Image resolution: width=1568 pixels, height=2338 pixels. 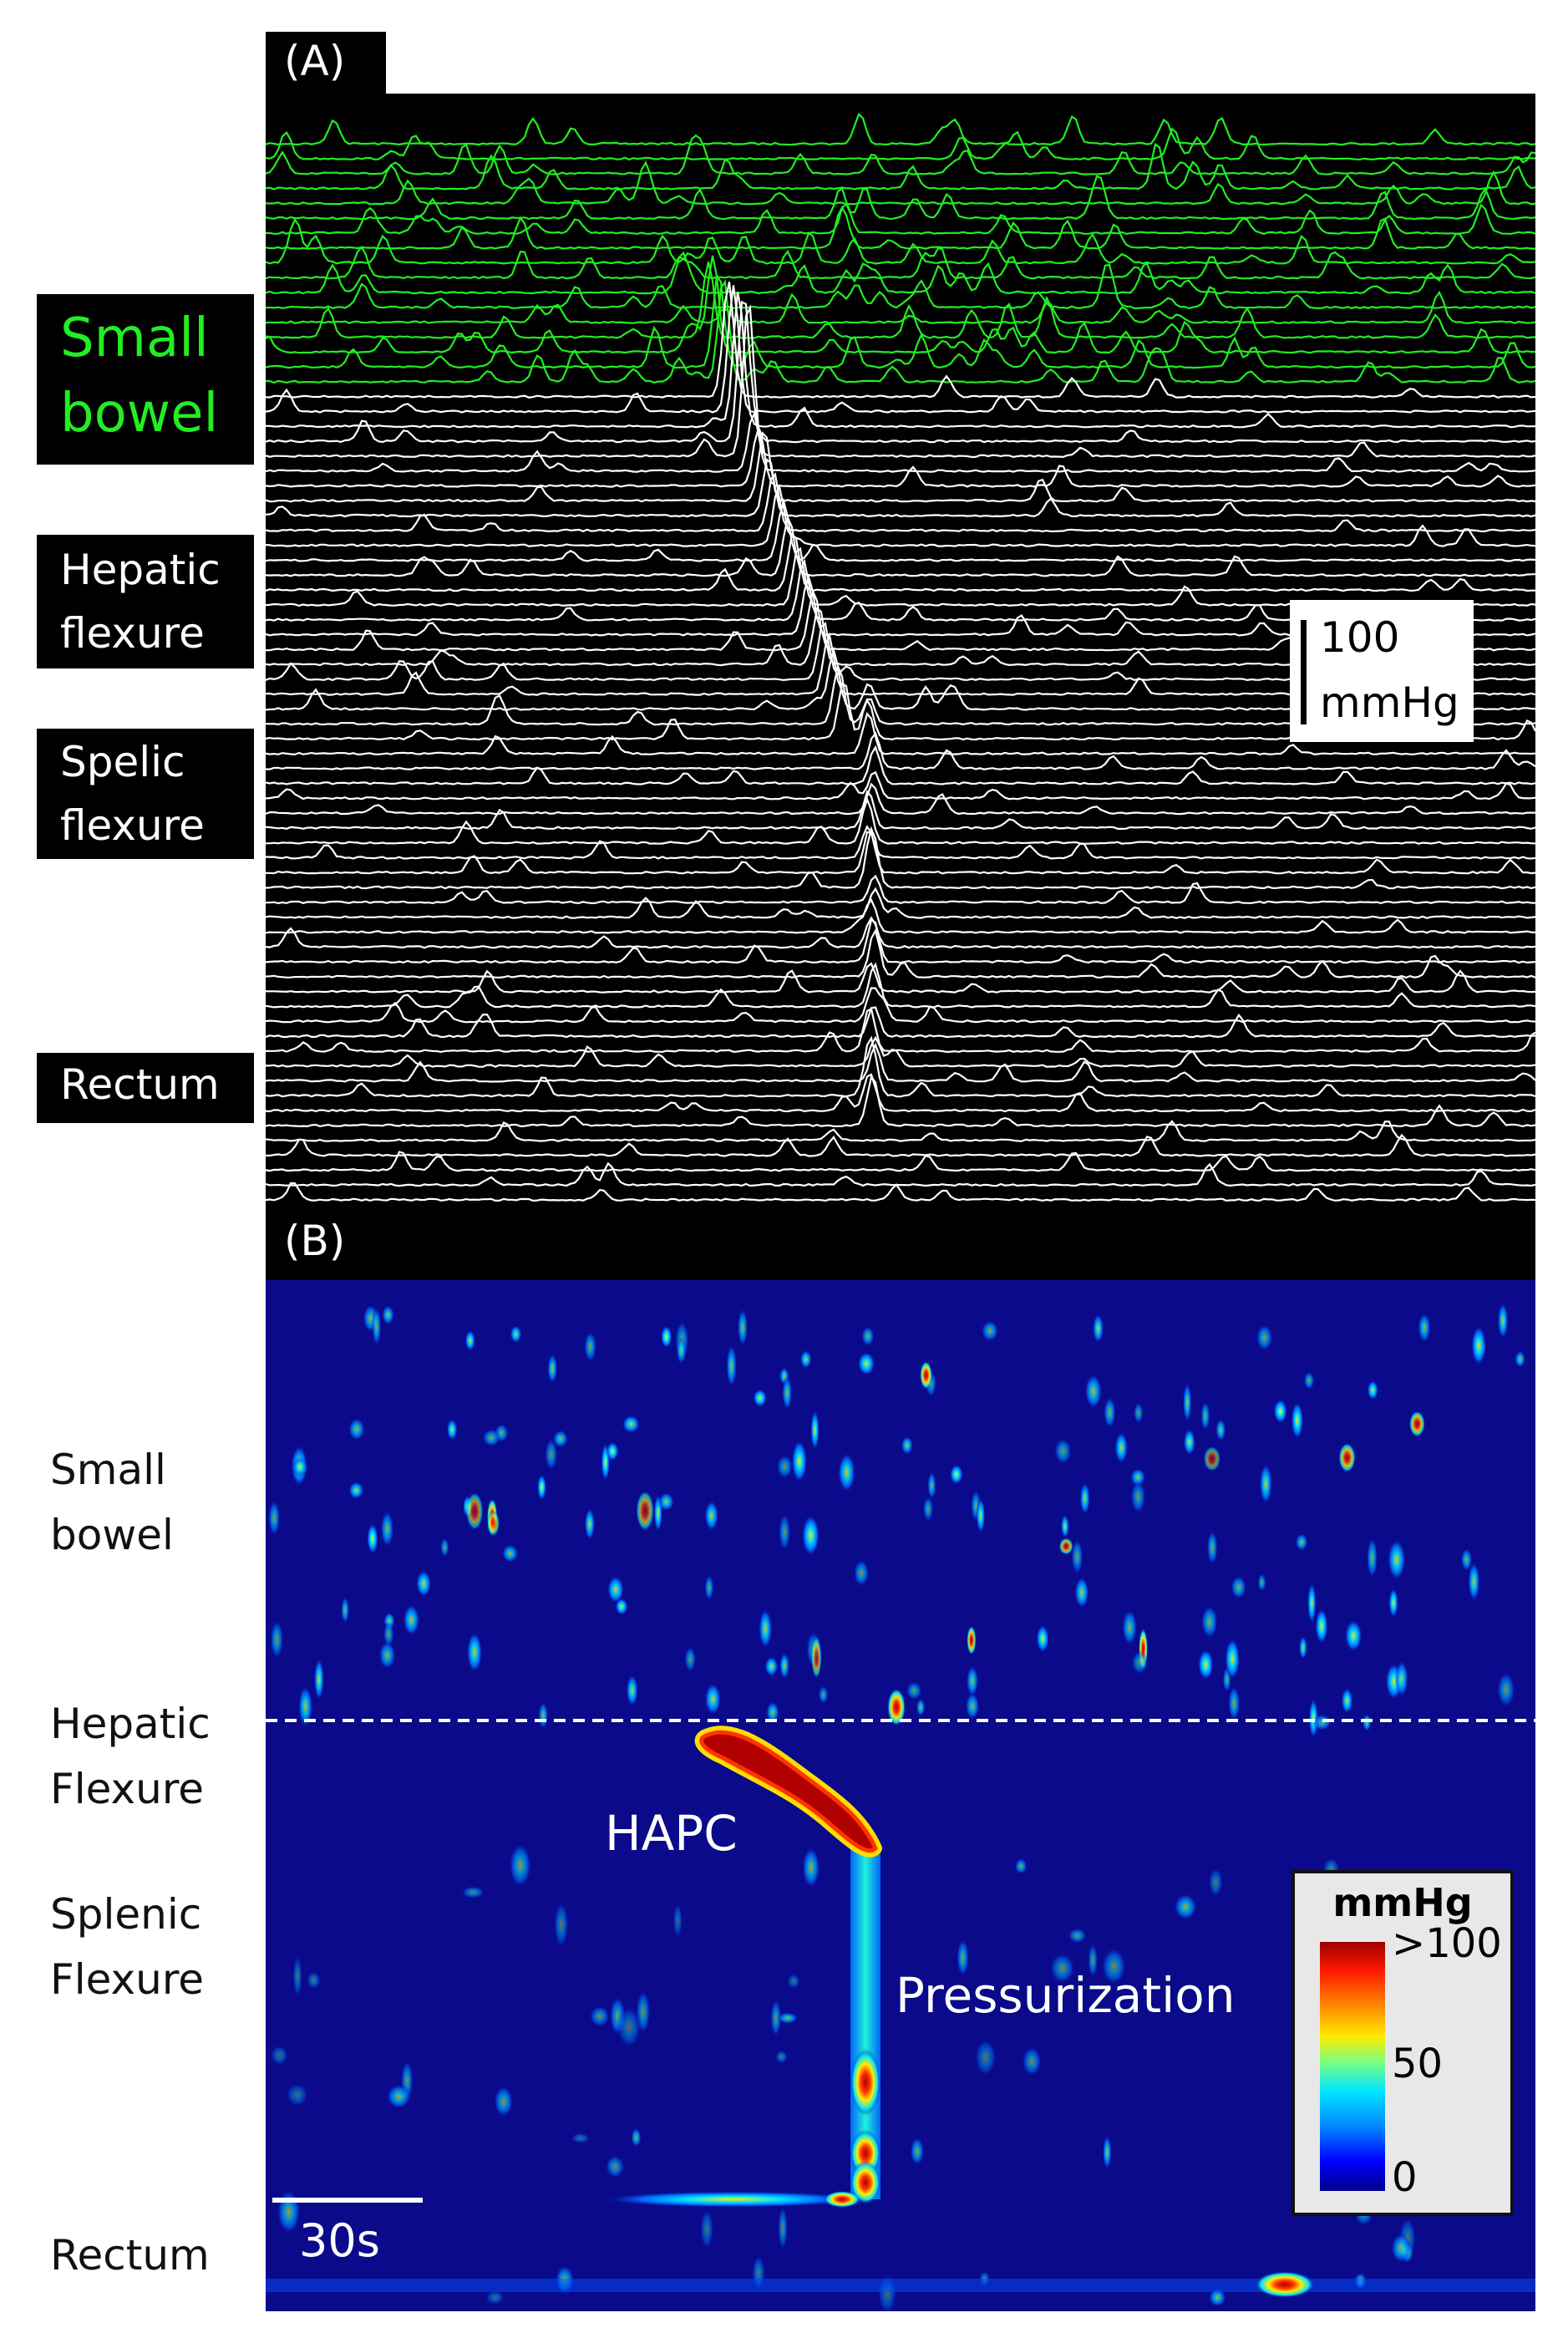 I want to click on label-hepatic-a-line1: Hepatic, so click(x=140, y=570).